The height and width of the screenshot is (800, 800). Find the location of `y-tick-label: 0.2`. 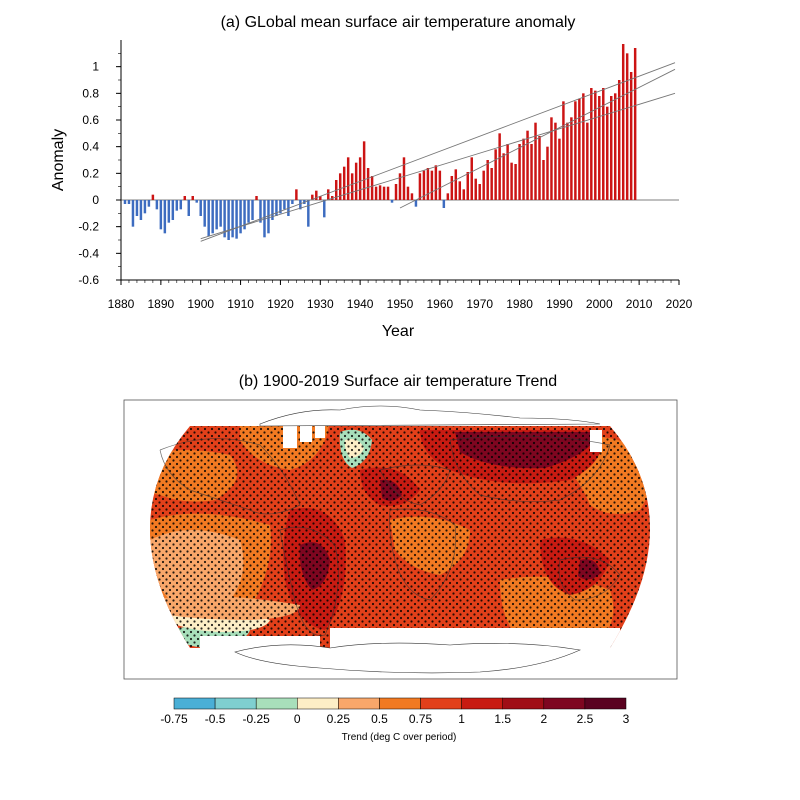

y-tick-label: 0.2 is located at coordinates (90, 173).